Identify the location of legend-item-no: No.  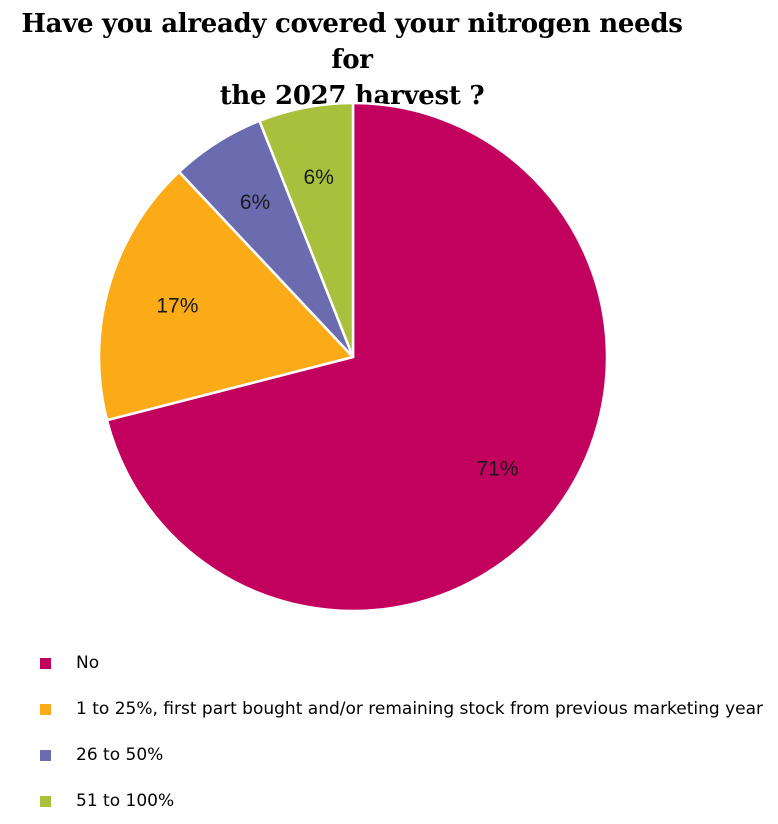
(401, 663).